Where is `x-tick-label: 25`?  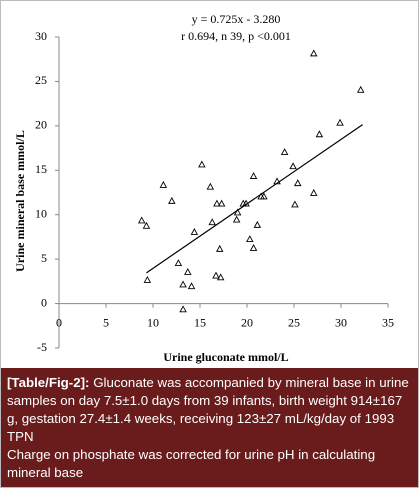 x-tick-label: 25 is located at coordinates (294, 322).